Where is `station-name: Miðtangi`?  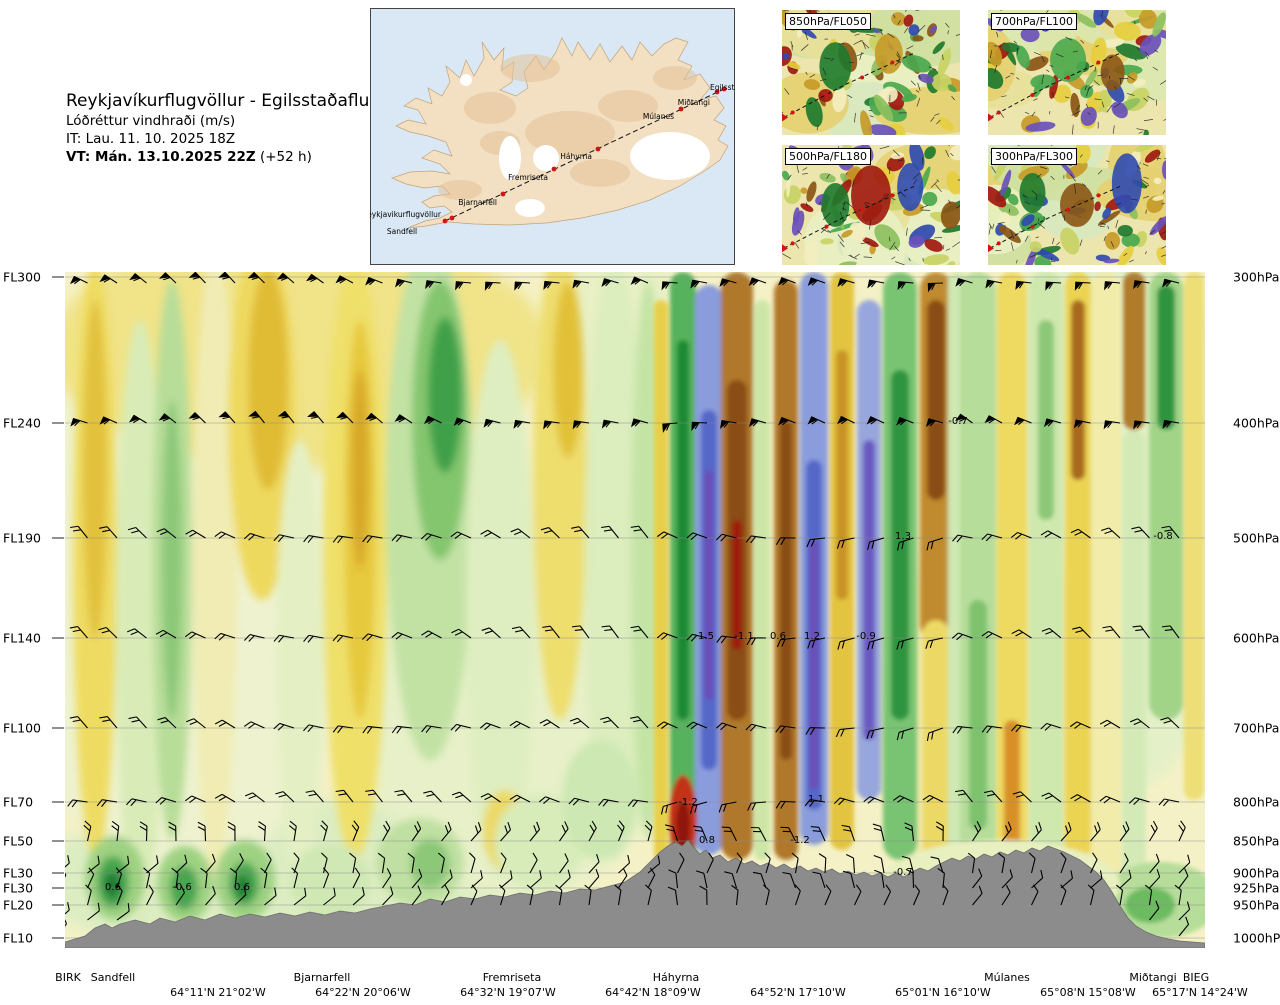
station-name: Miðtangi is located at coordinates (1152, 977).